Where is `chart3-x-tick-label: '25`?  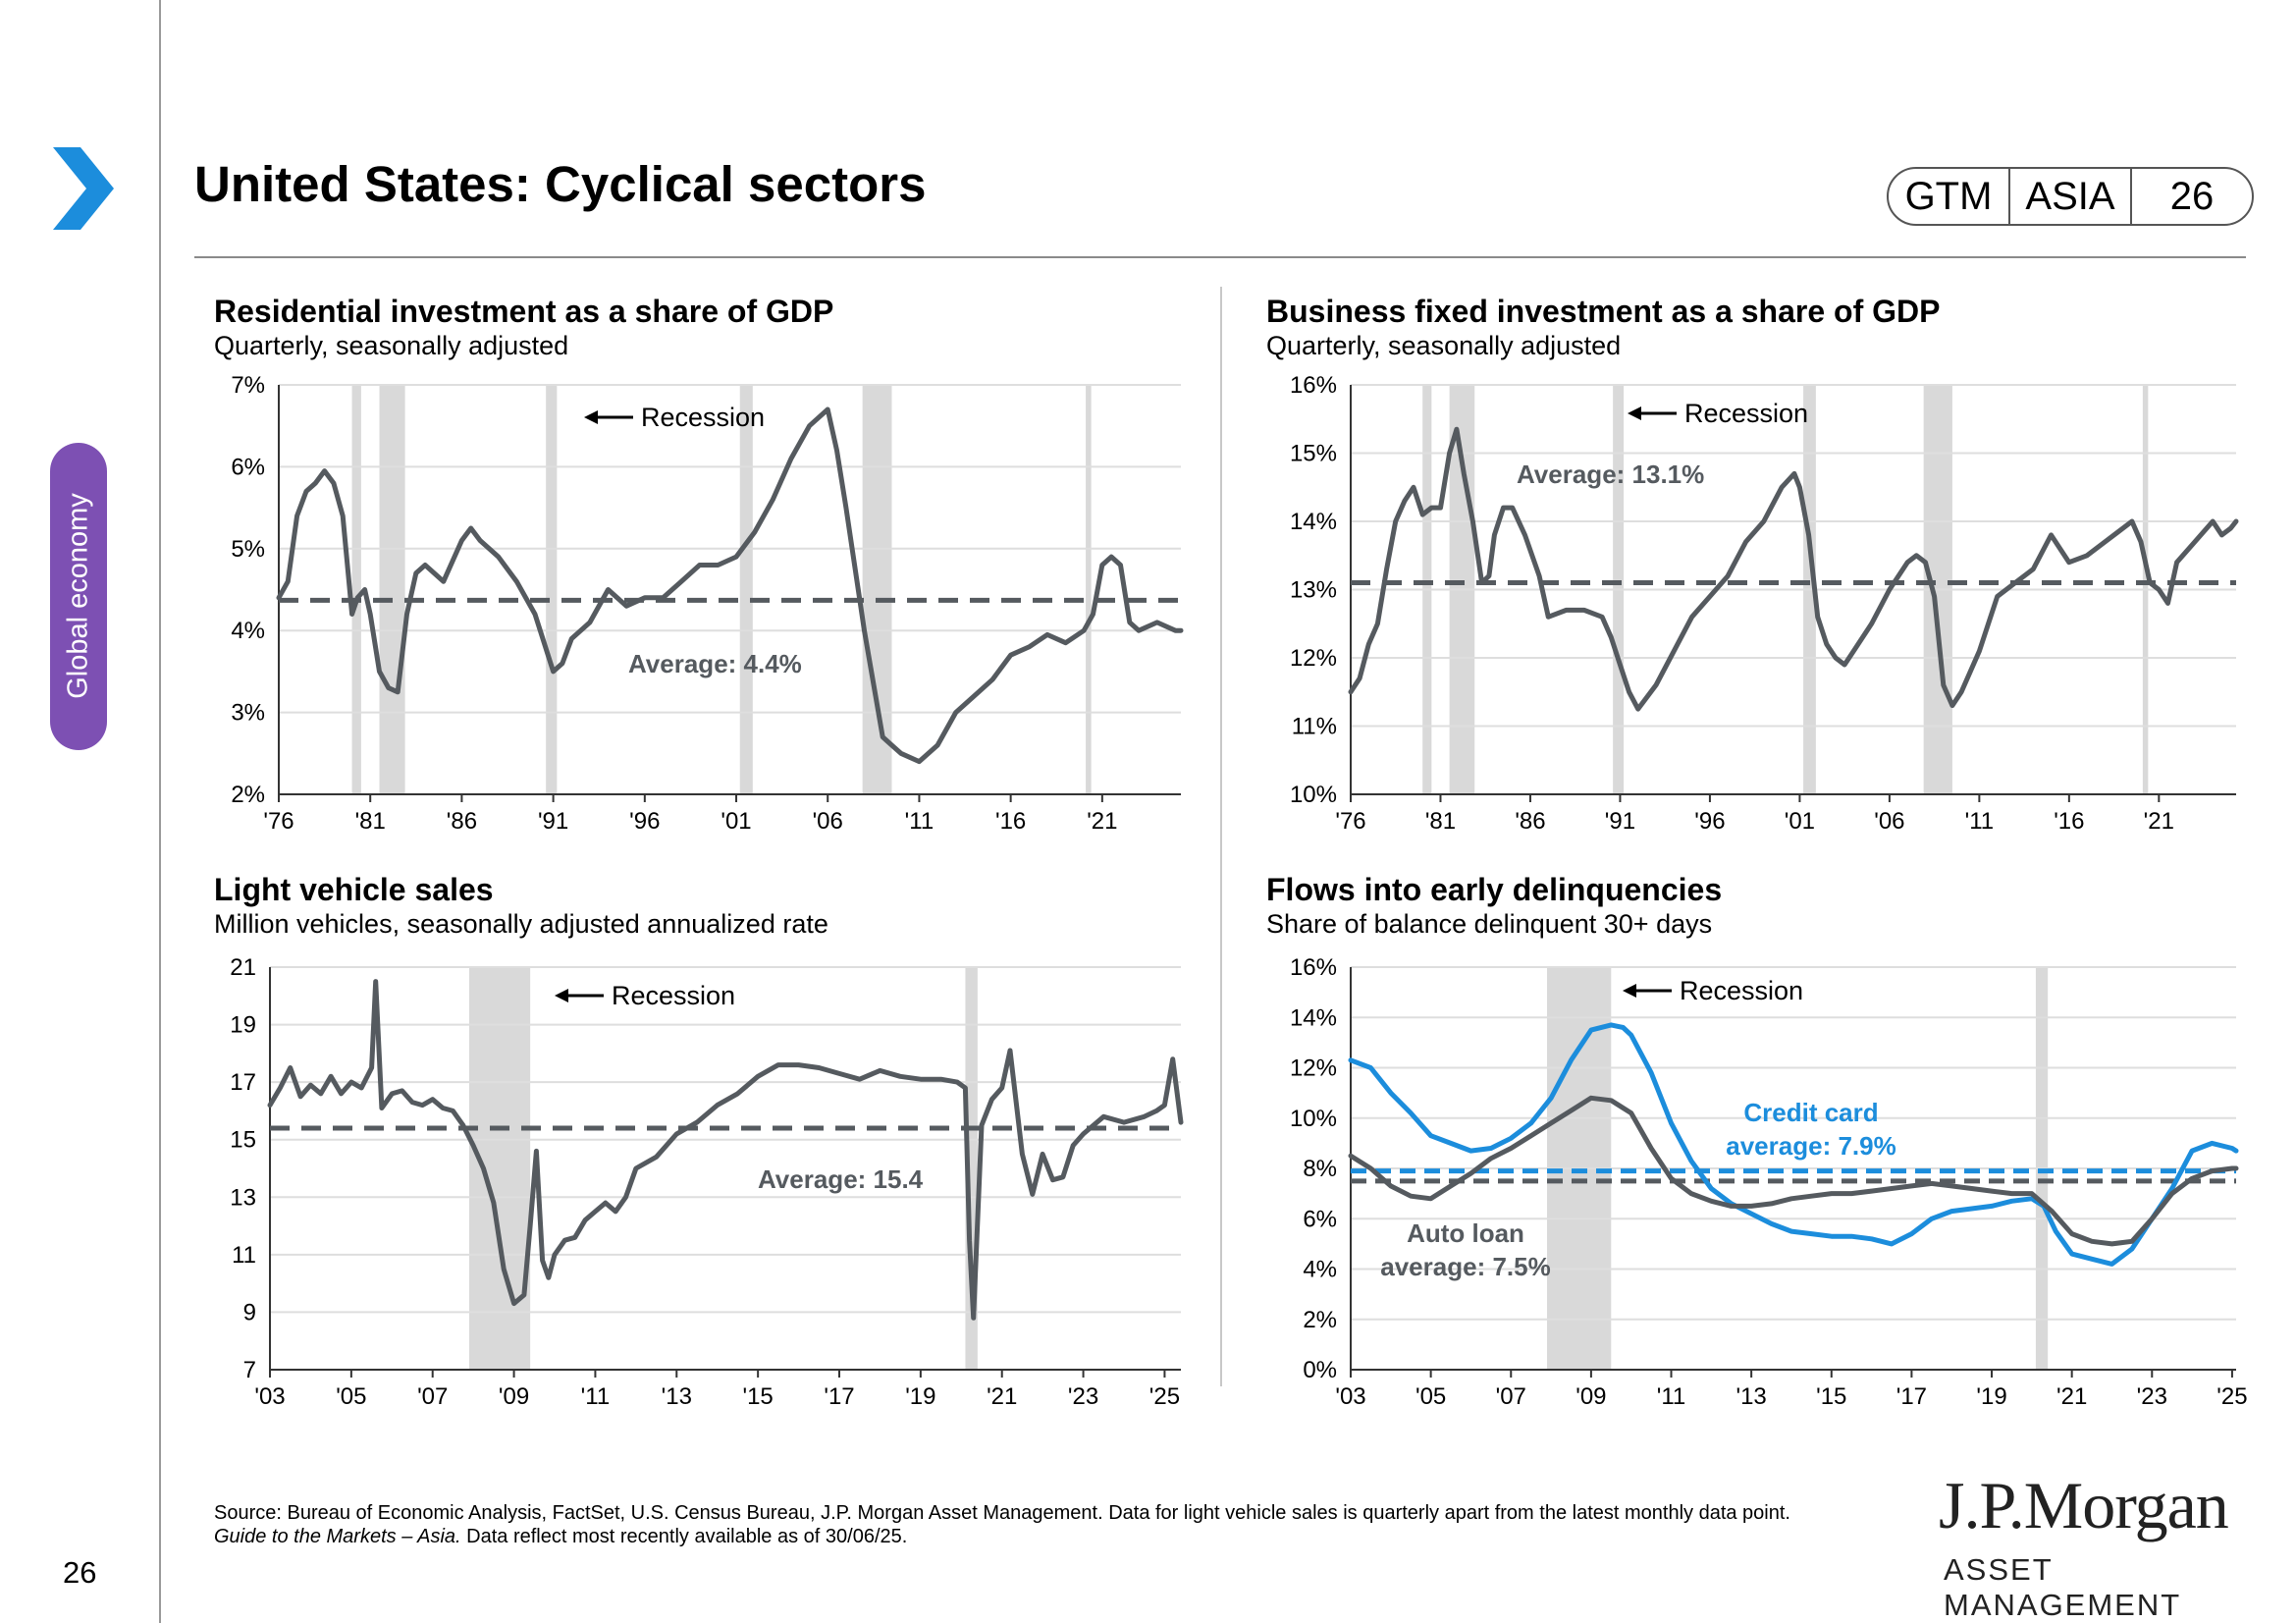
chart3-x-tick-label: '25 is located at coordinates (1164, 1396).